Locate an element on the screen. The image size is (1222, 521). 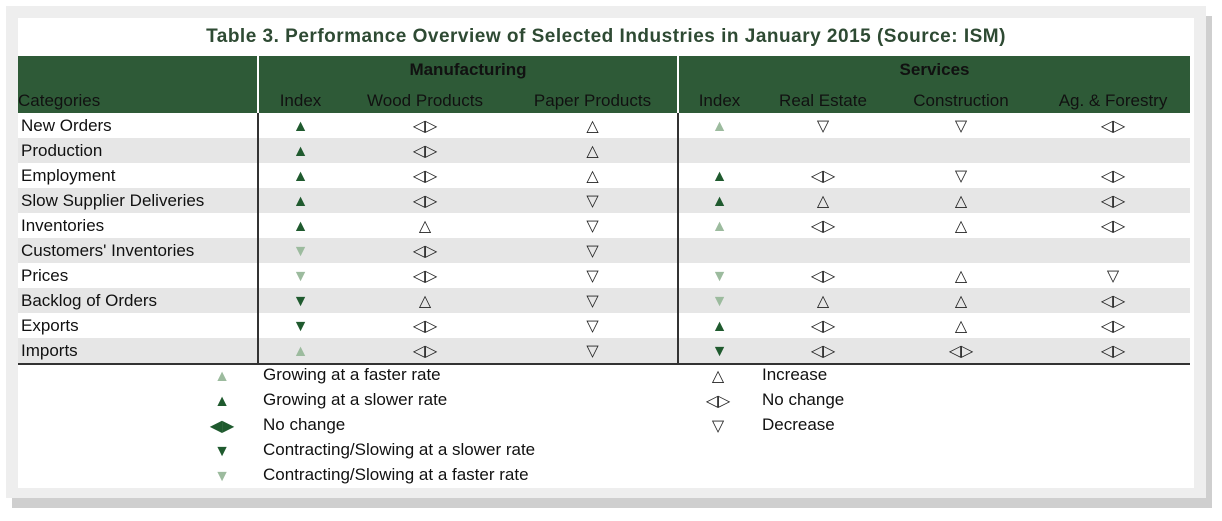
table-row: Slow Supplier Deliveries ▲ ◁▷ ▽ ▲ △ △ ◁▷ is located at coordinates (604, 200).